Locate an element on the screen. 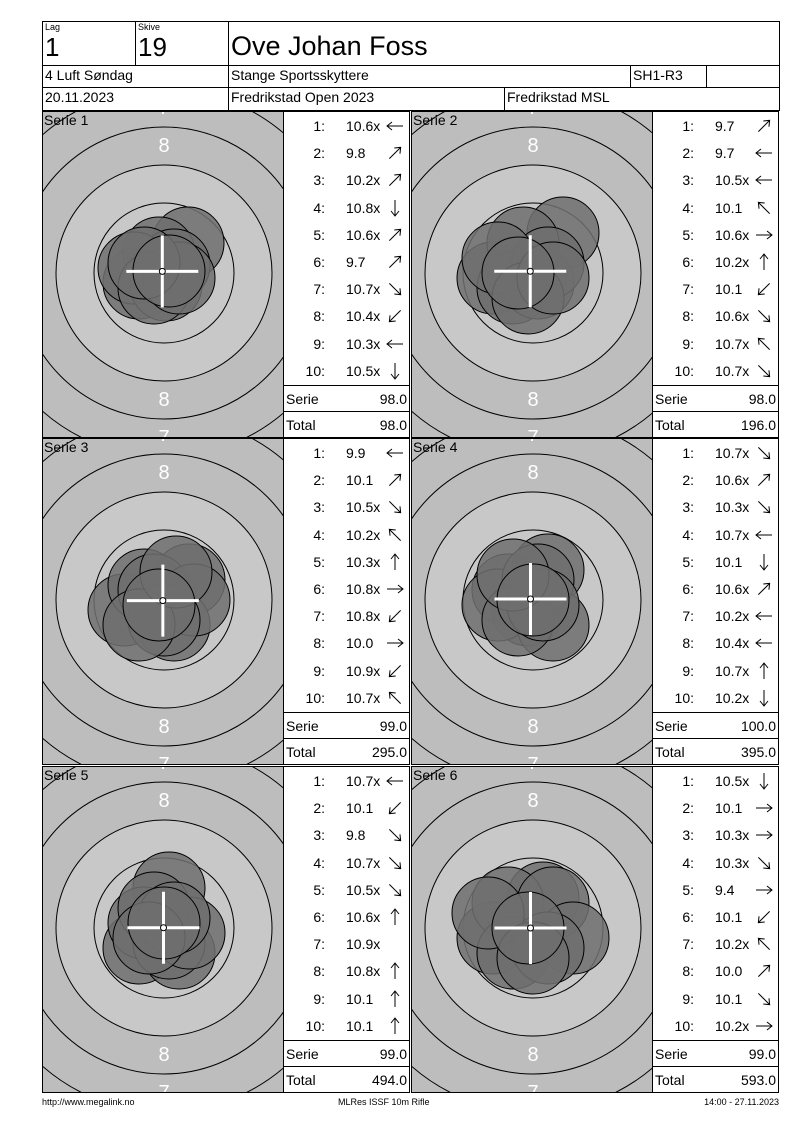 This screenshot has height=1130, width=800. shot-row: 7: 10.2x is located at coordinates (715, 944).